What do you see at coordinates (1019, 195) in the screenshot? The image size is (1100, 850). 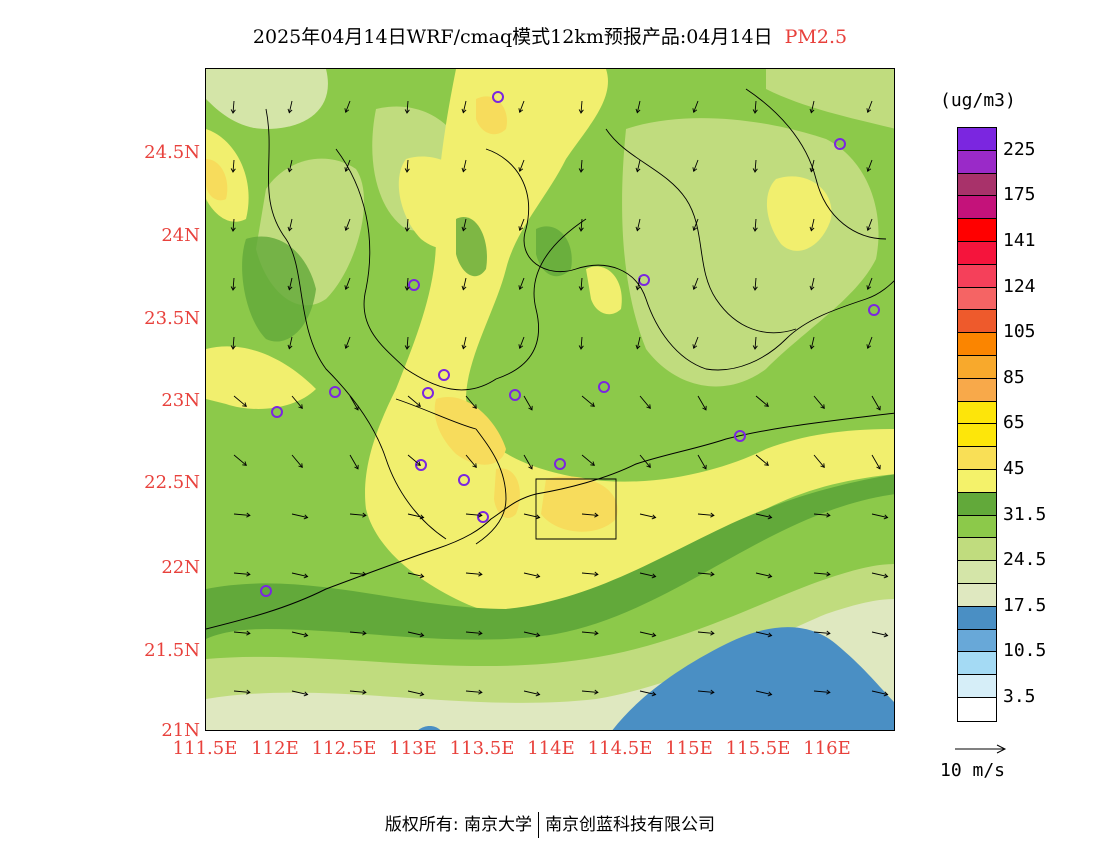 I see `colorbar-label: 175` at bounding box center [1019, 195].